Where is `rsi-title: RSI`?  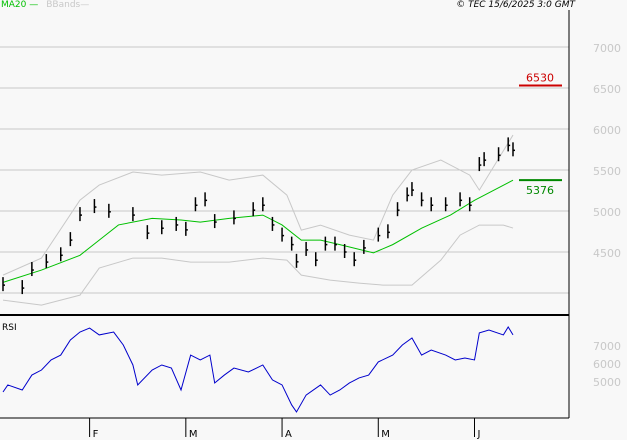
rsi-title: RSI is located at coordinates (9, 328).